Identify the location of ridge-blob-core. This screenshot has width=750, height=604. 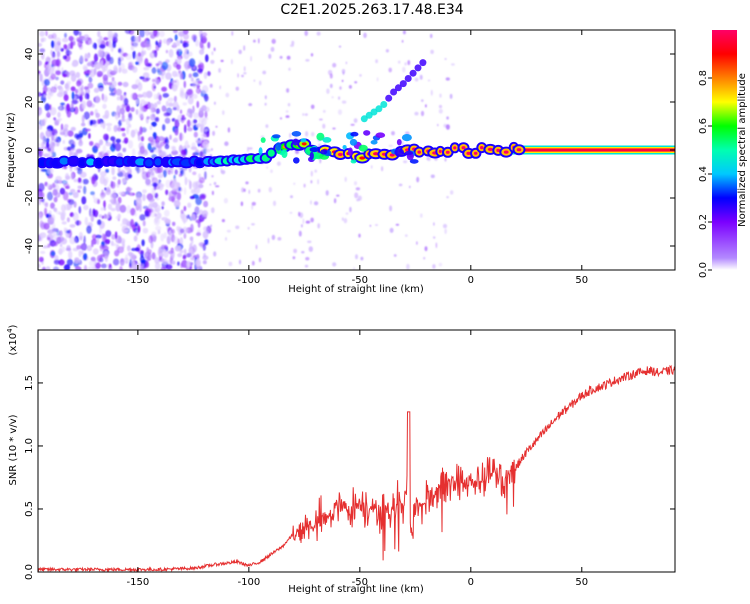
(498, 150).